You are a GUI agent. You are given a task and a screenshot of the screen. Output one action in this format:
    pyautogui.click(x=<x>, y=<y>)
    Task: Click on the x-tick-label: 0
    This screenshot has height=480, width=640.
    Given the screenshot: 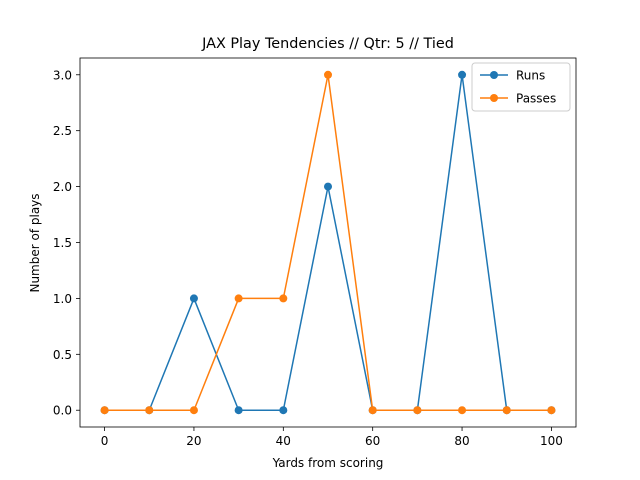 What is the action you would take?
    pyautogui.click(x=105, y=441)
    